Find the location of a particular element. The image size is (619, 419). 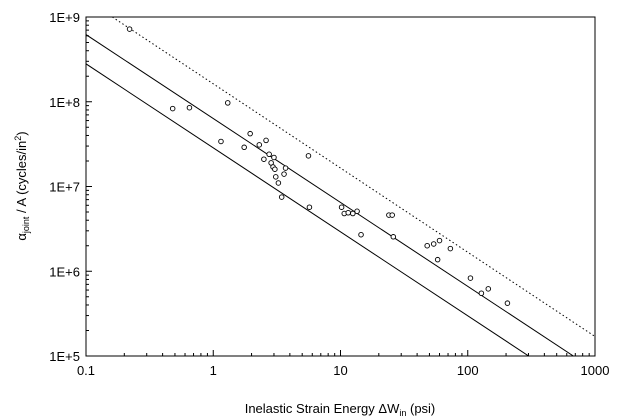

x-axis-label-subscript: in is located at coordinates (402, 413).